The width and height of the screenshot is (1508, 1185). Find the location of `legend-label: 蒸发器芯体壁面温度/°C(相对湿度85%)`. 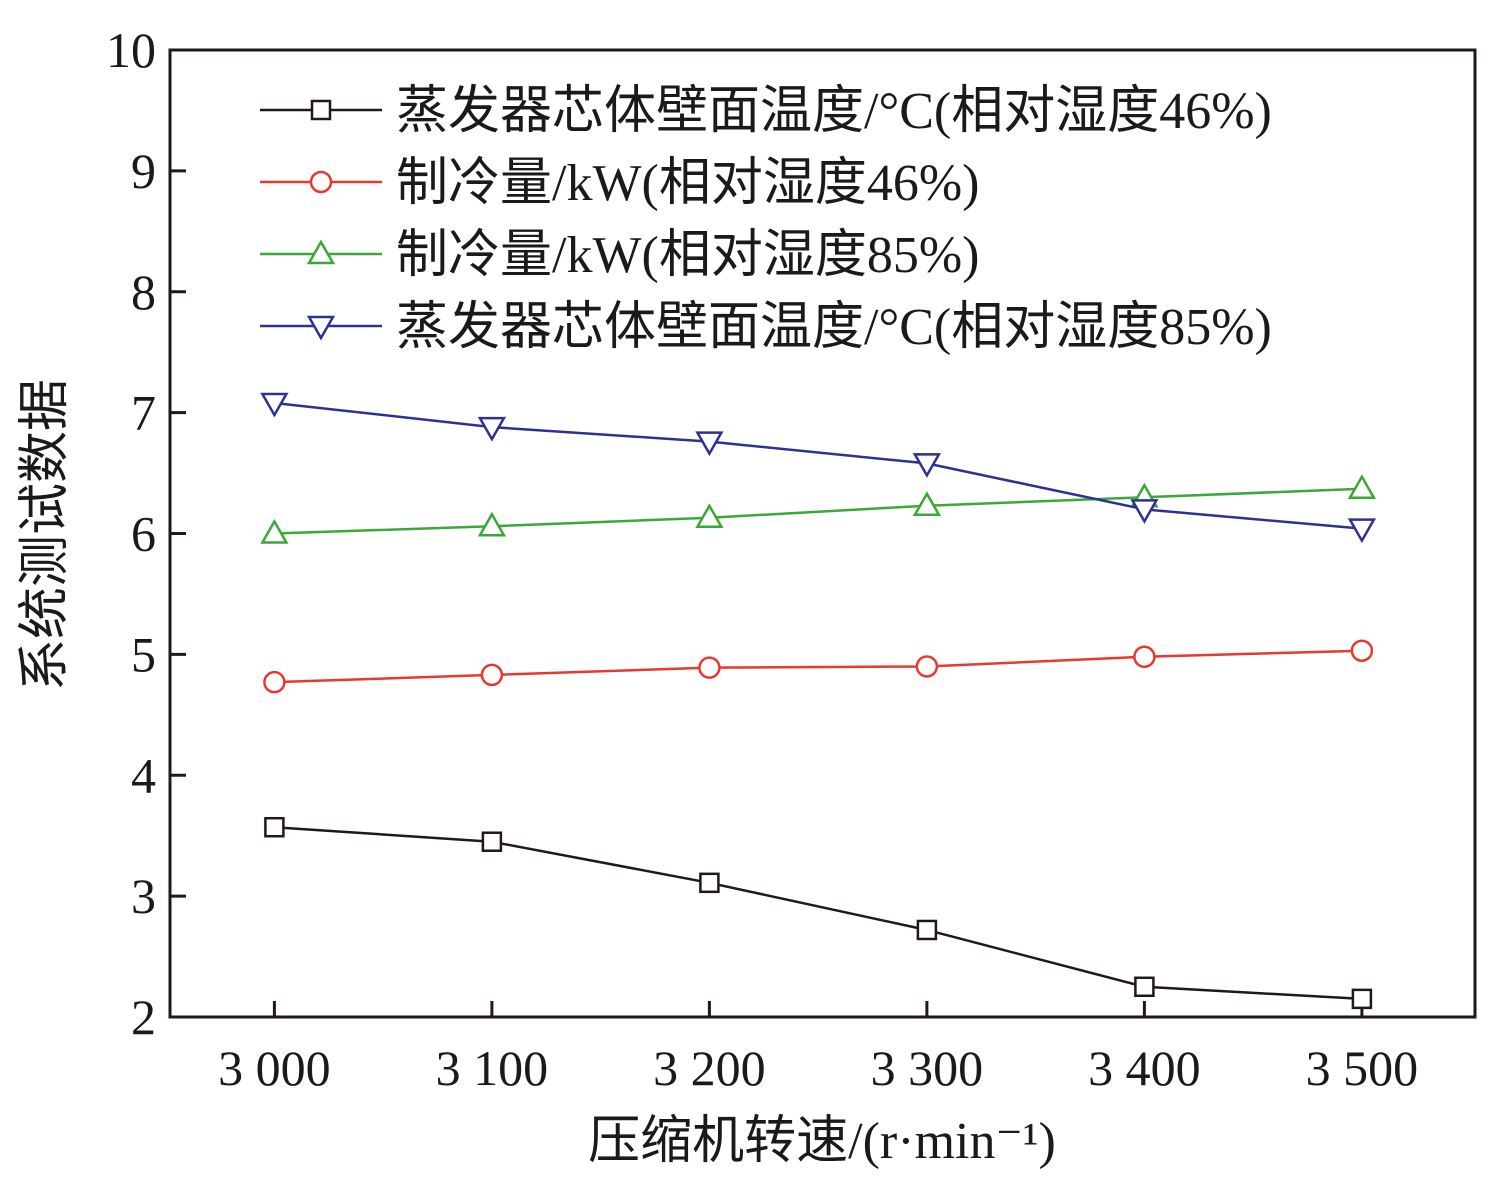

legend-label: 蒸发器芯体壁面温度/°C(相对湿度85%) is located at coordinates (834, 327).